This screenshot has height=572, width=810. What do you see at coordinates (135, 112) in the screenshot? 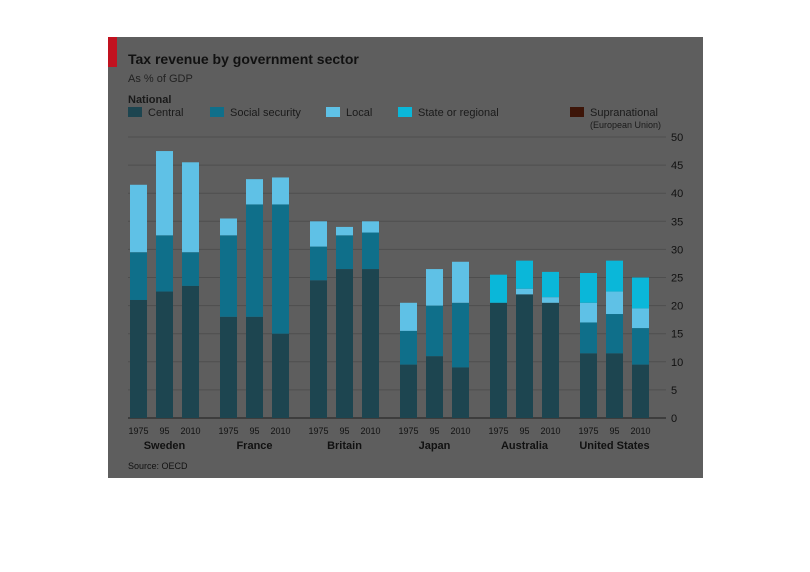
I see `legend-swatch-central` at bounding box center [135, 112].